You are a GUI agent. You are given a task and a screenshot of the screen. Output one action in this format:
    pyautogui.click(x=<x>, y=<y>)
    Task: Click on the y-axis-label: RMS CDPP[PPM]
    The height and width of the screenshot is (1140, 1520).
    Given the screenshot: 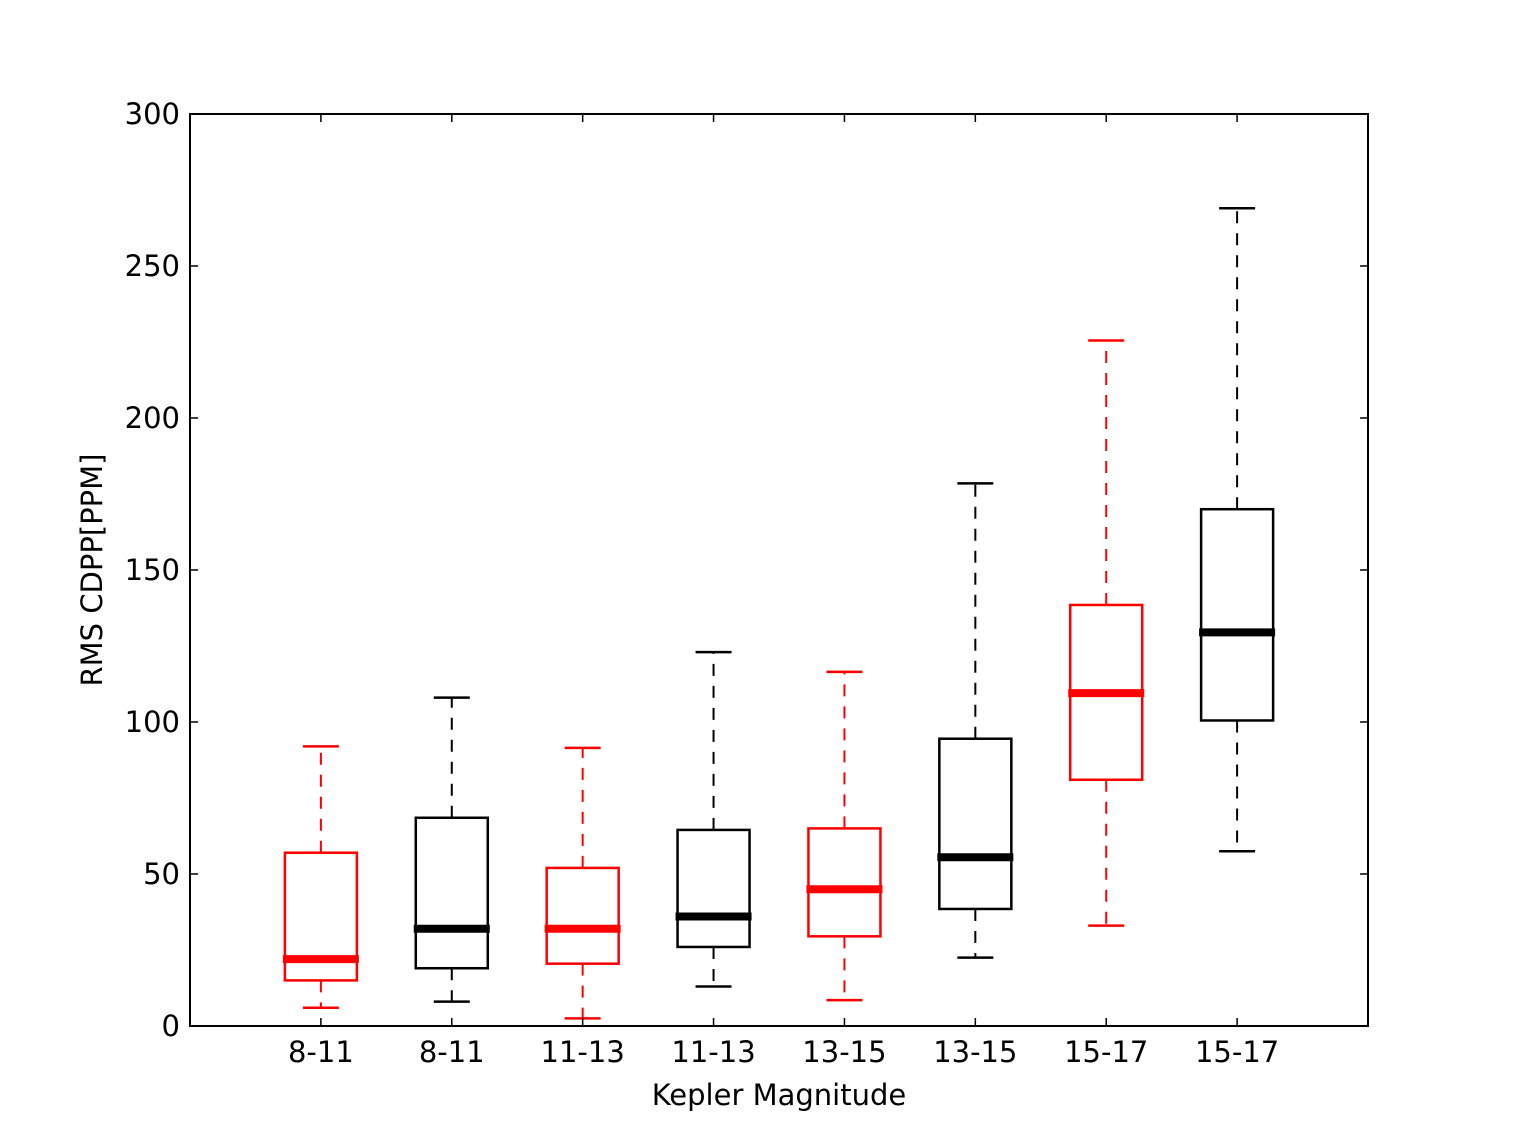 What is the action you would take?
    pyautogui.click(x=92, y=570)
    